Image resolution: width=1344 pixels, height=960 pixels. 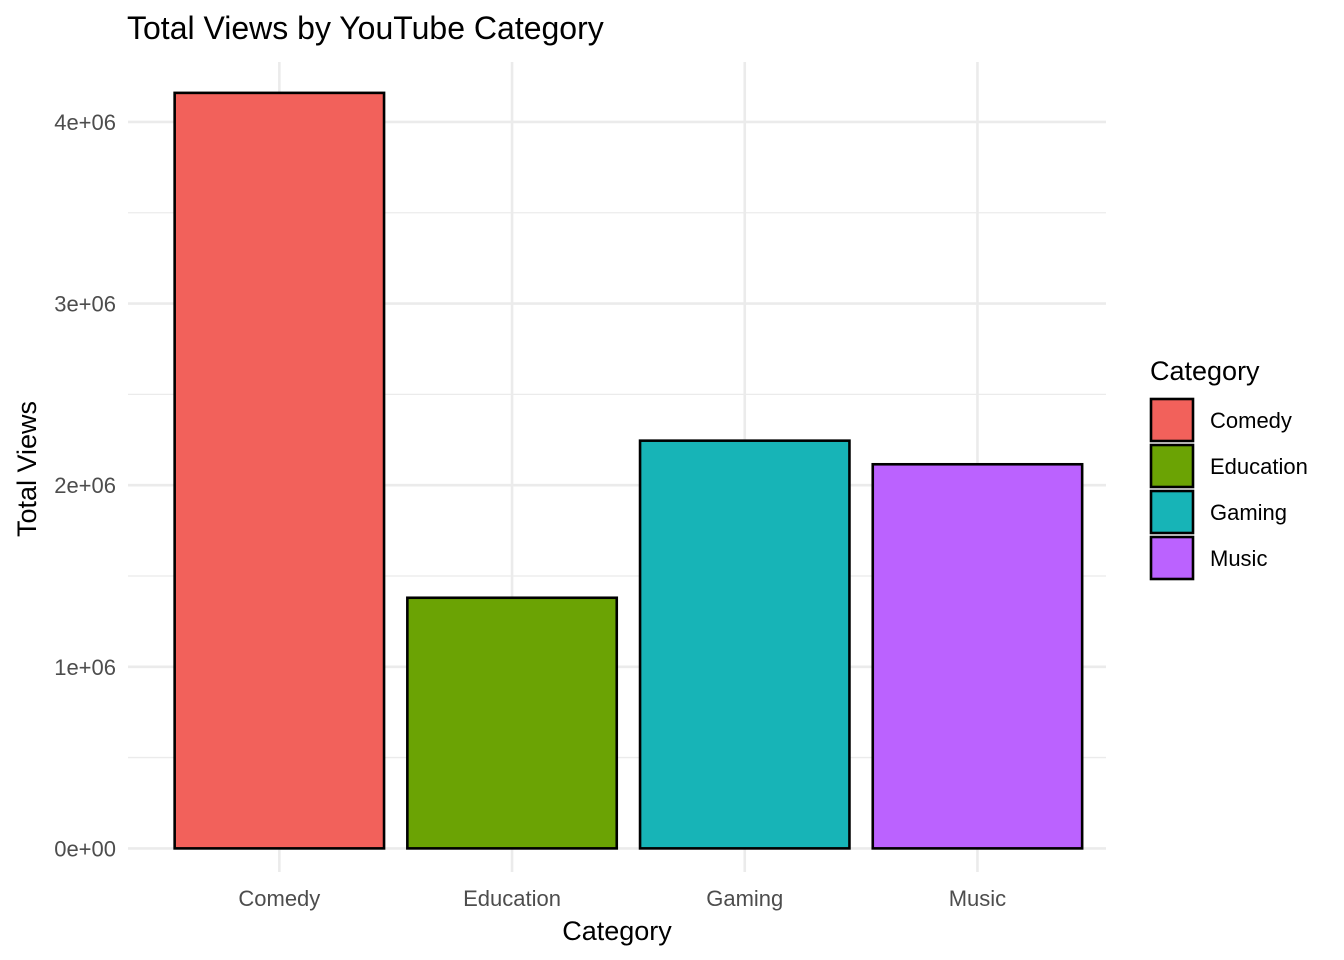 What do you see at coordinates (1205, 371) in the screenshot?
I see `legend-title: Category` at bounding box center [1205, 371].